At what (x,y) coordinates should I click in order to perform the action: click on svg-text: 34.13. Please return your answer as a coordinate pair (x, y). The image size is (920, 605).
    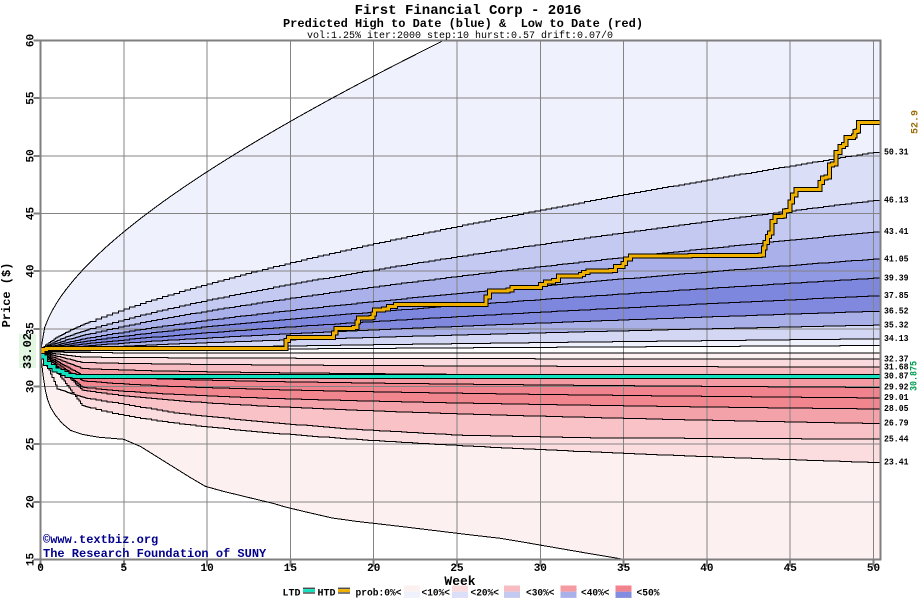
    Looking at the image, I should click on (896, 338).